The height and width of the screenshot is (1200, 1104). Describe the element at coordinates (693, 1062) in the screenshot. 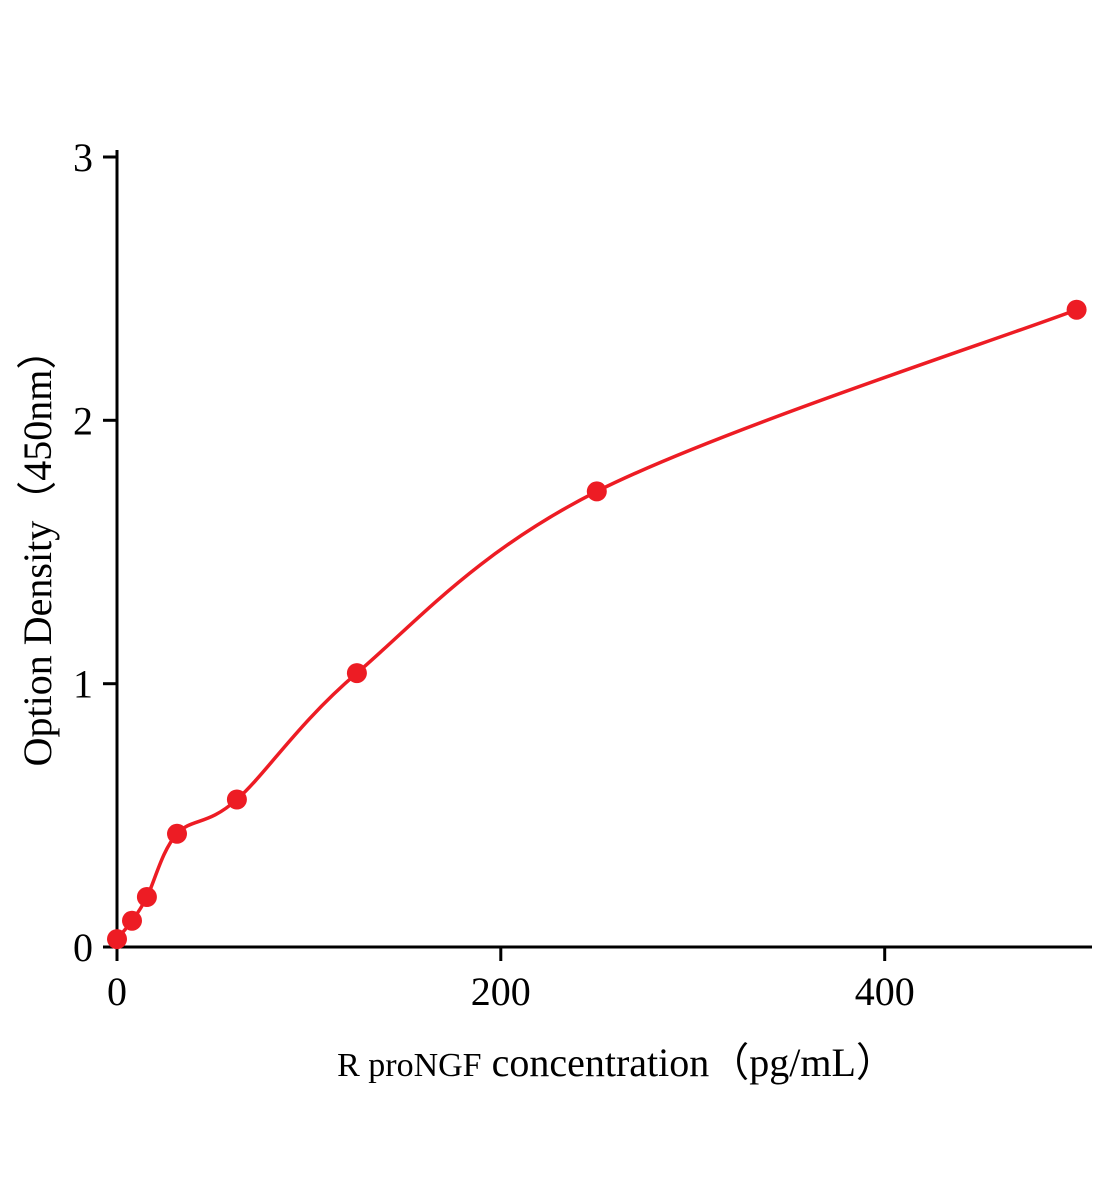

I see `x-axis-title-main: concentration（pg/mL）` at that location.